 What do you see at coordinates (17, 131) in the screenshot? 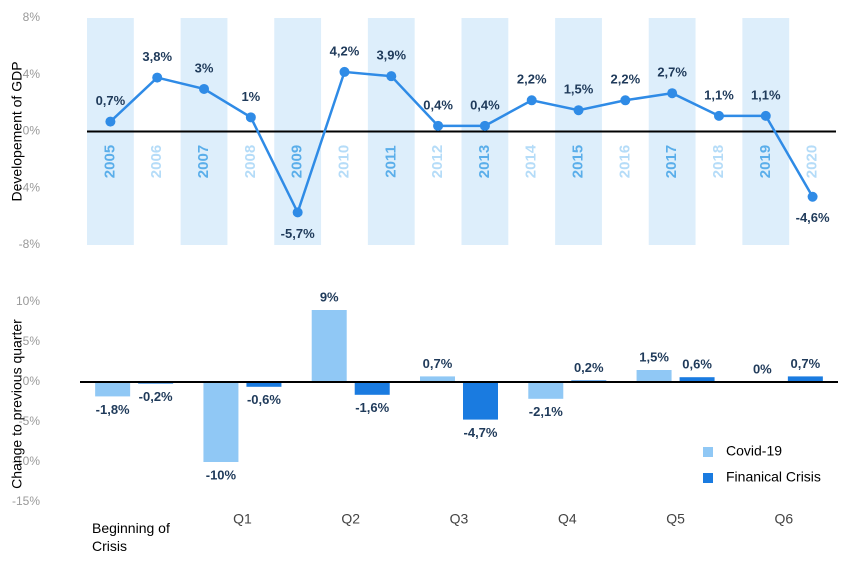
I see `y-axis-label: Developement of GDP` at bounding box center [17, 131].